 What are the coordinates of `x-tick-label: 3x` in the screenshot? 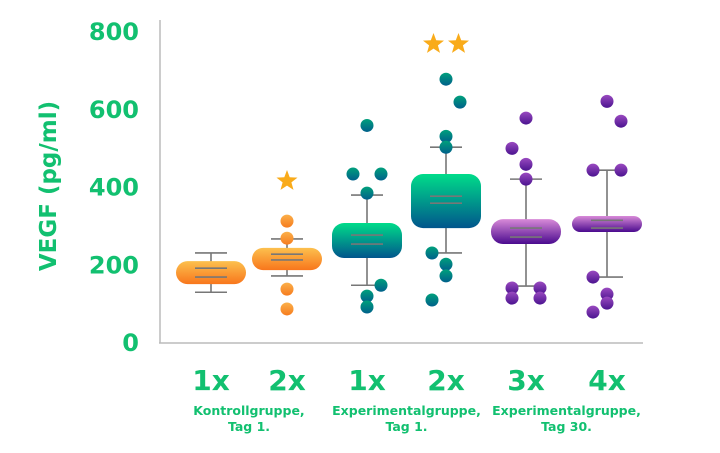 It's located at (526, 380).